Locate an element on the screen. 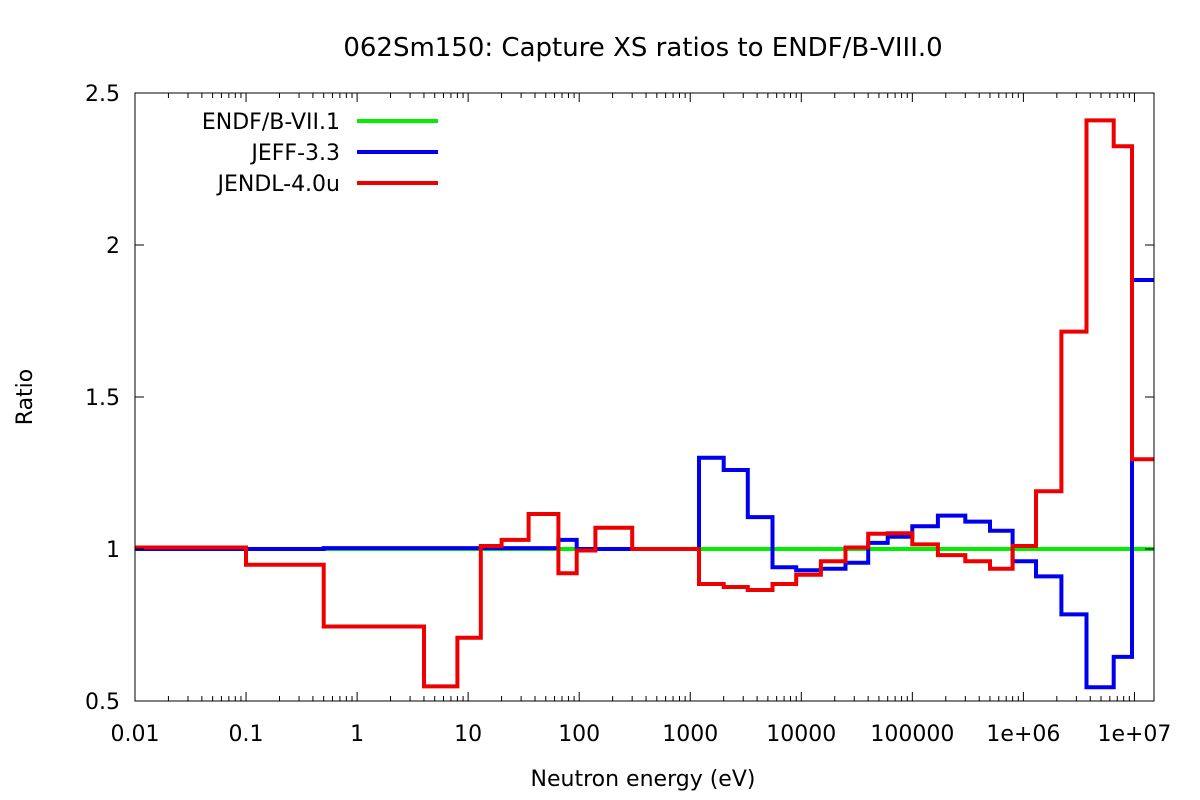 Image resolution: width=1200 pixels, height=800 pixels. y-tick-label: 1.5 is located at coordinates (102, 398).